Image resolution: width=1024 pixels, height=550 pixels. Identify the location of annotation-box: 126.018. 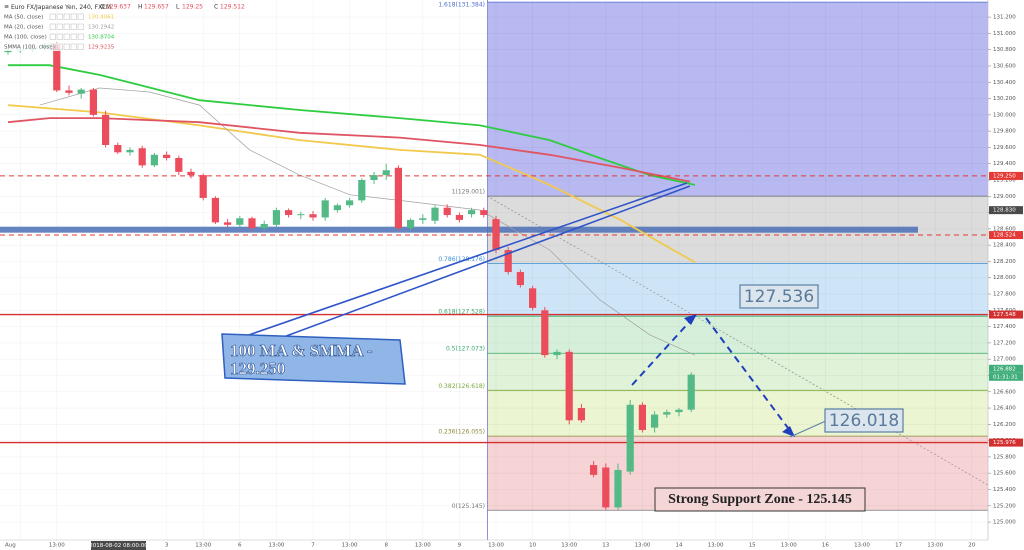
(864, 420).